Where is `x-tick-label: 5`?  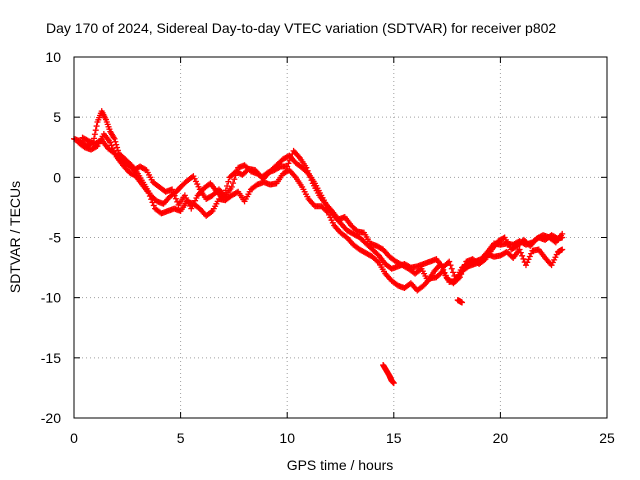
x-tick-label: 5 is located at coordinates (181, 438).